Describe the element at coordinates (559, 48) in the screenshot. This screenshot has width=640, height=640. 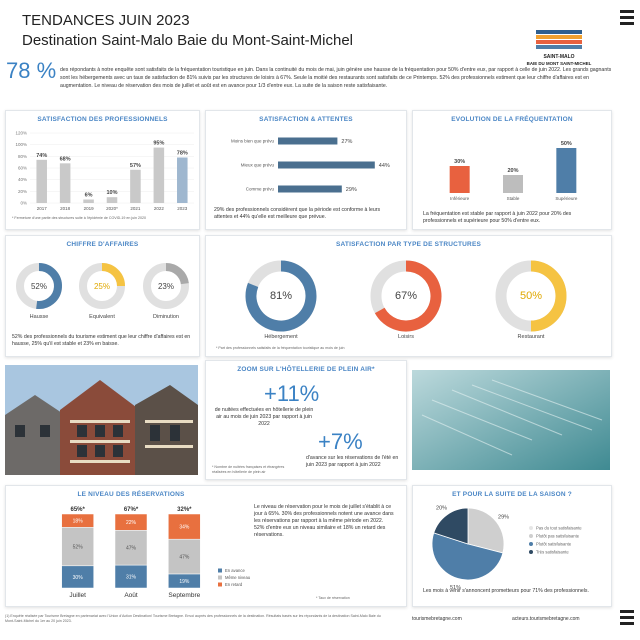
I see `logo: SAINT-MALO BAIE DU MONT SAINT-MICHEL` at that location.